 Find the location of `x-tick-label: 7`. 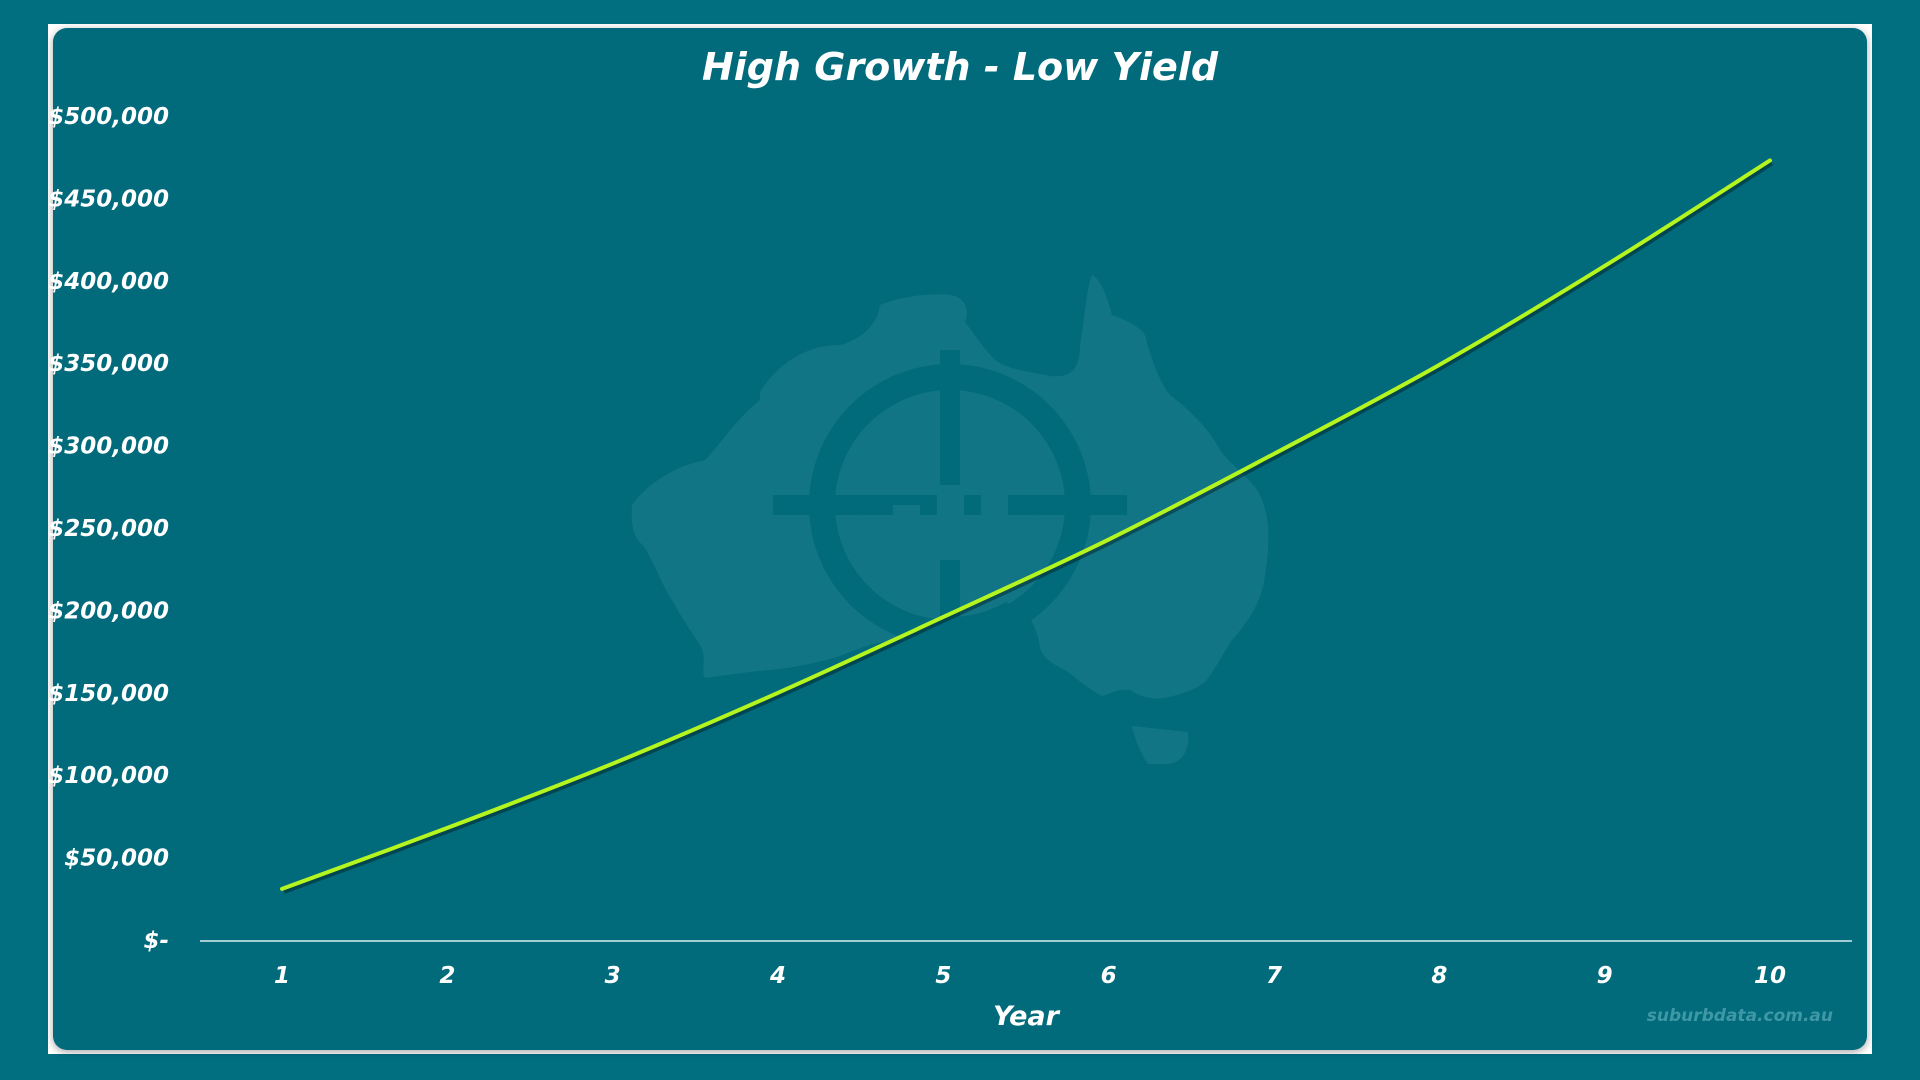

x-tick-label: 7 is located at coordinates (1274, 976).